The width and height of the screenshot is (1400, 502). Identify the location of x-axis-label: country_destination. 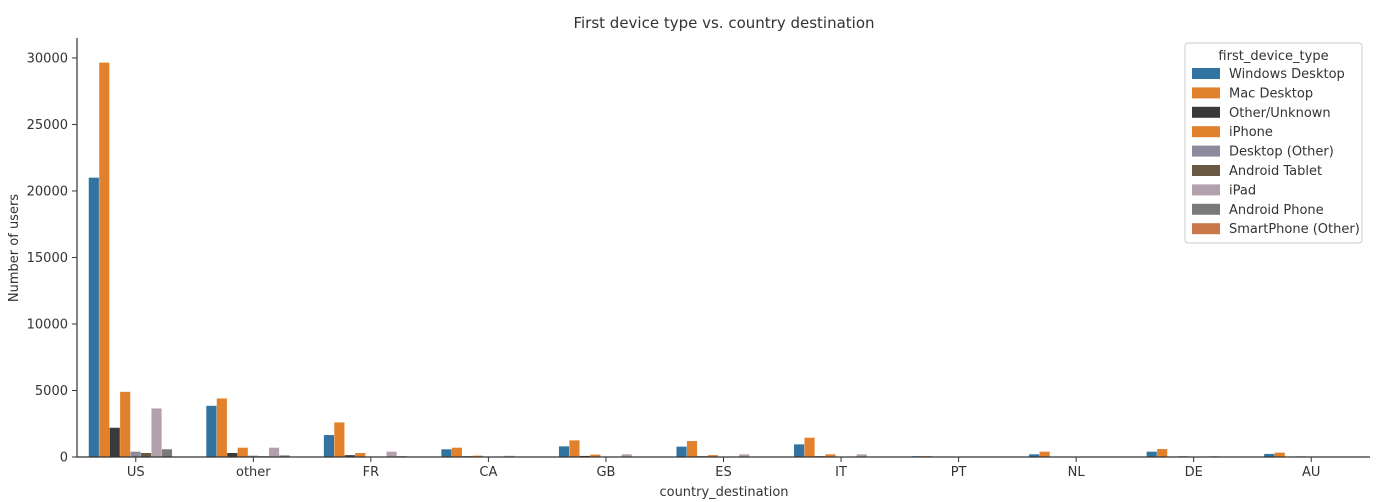
(723, 492).